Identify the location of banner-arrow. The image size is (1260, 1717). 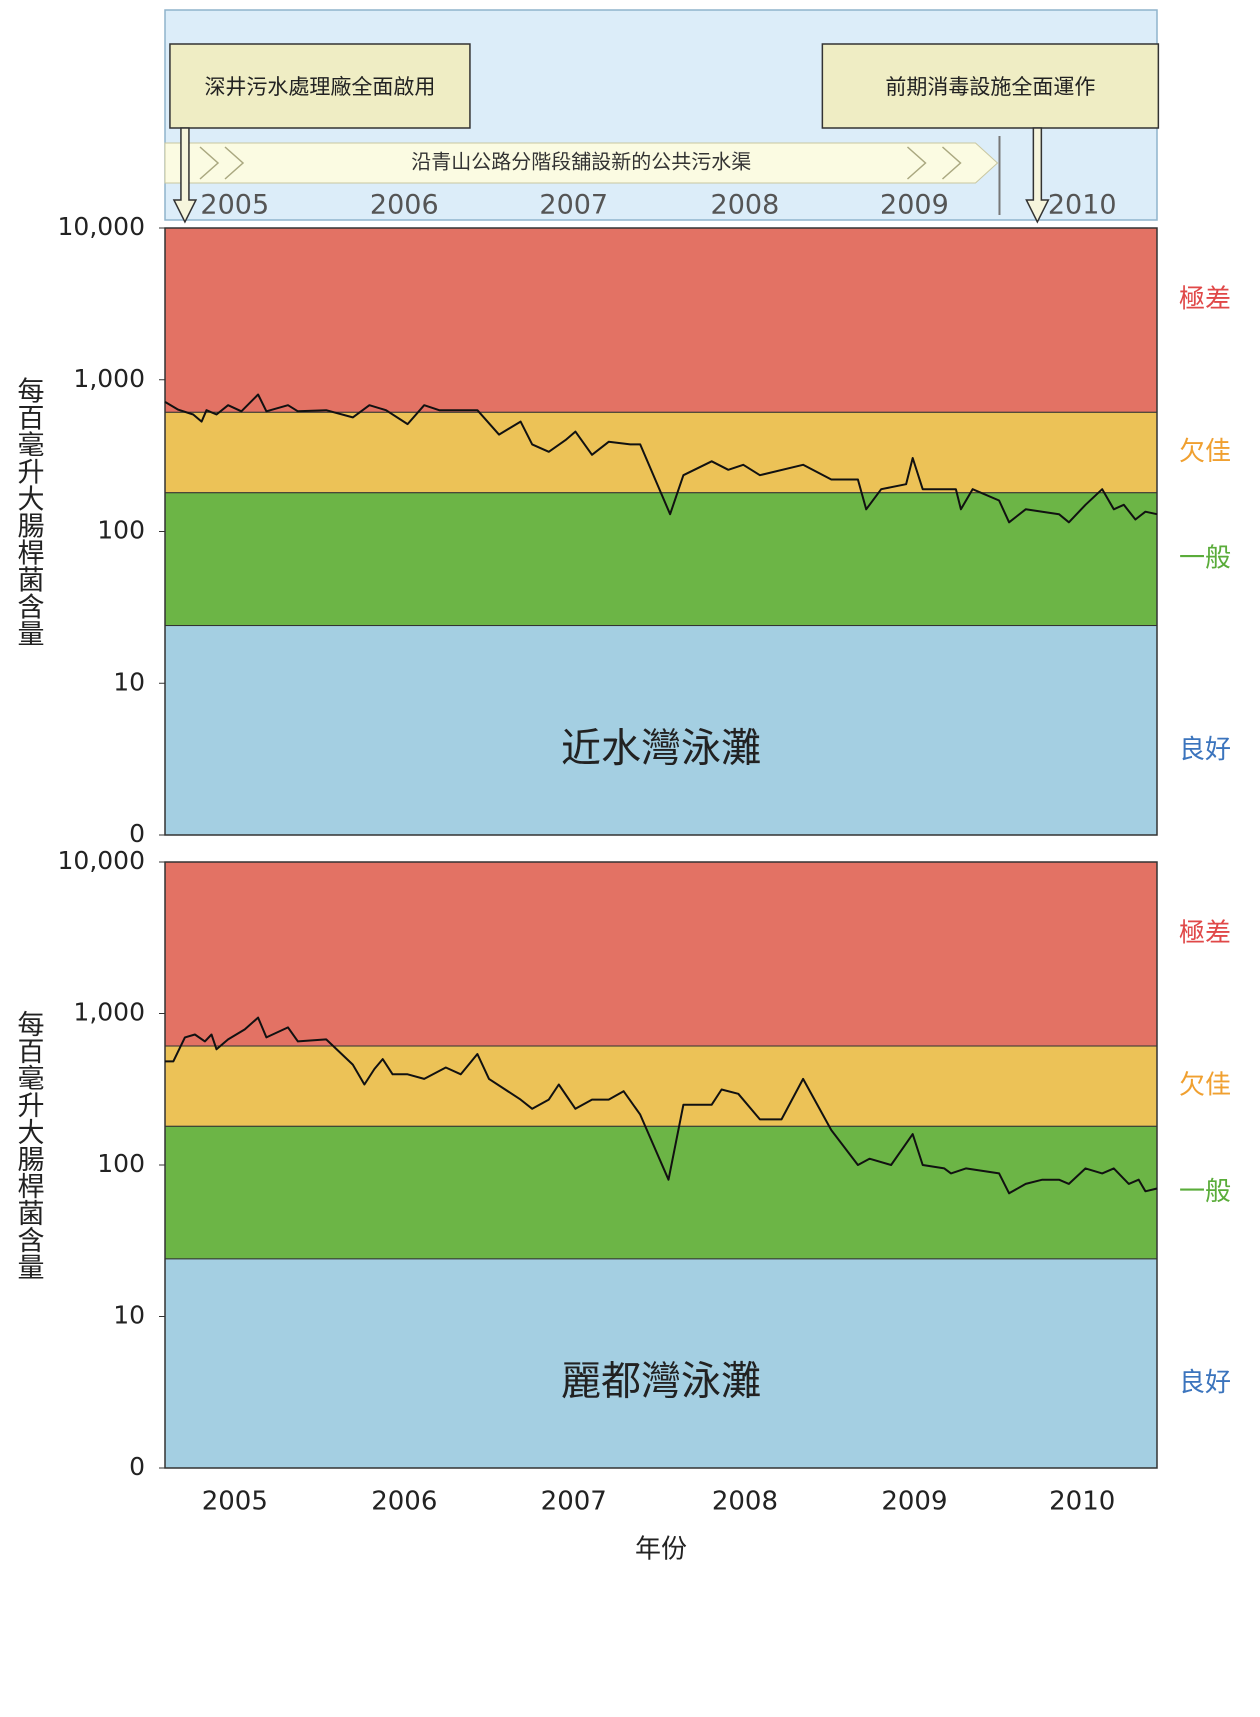
(581, 163).